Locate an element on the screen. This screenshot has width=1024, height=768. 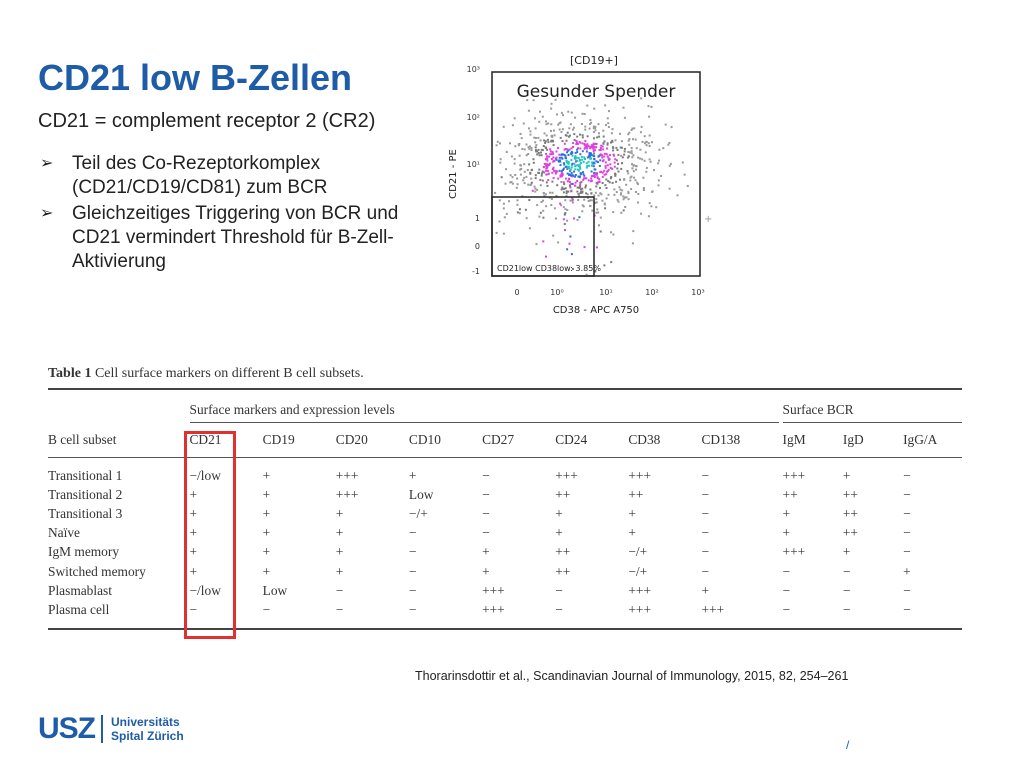
column-header: IgG/A is located at coordinates (920, 439).